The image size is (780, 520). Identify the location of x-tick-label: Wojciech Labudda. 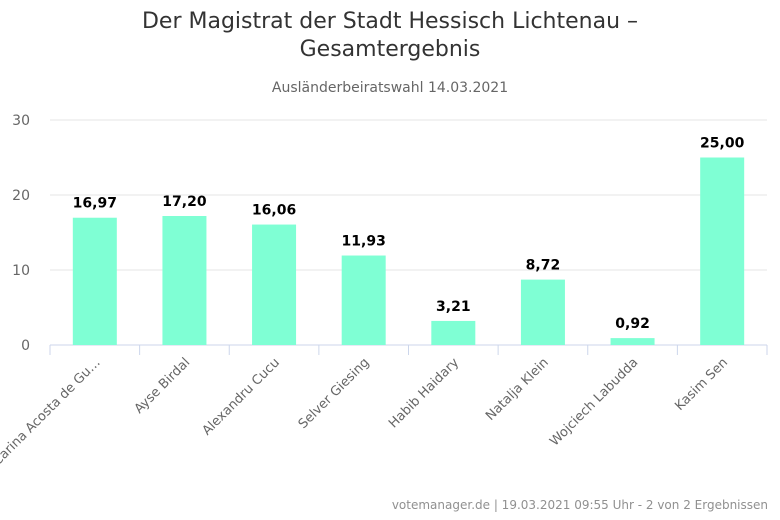
(594, 402).